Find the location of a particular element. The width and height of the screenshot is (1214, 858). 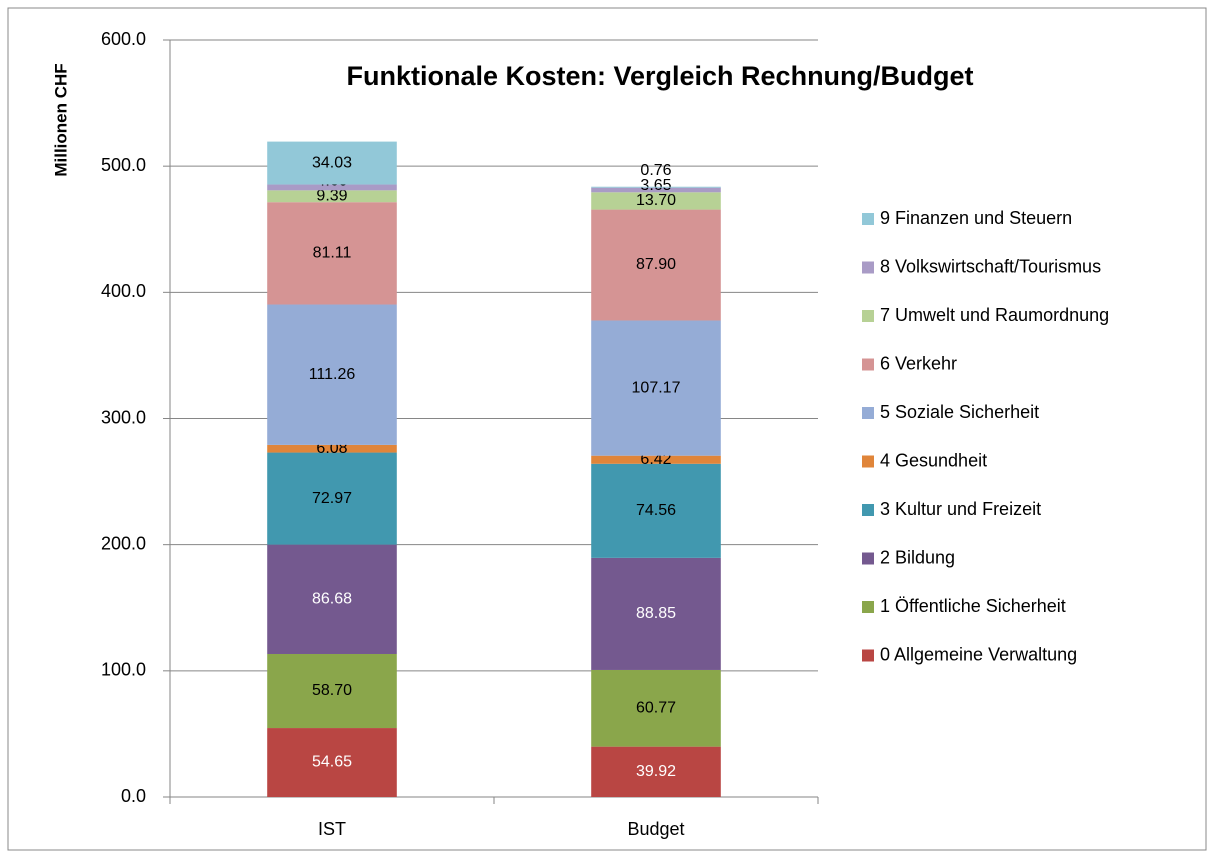

data-label: 86.68 is located at coordinates (332, 599).